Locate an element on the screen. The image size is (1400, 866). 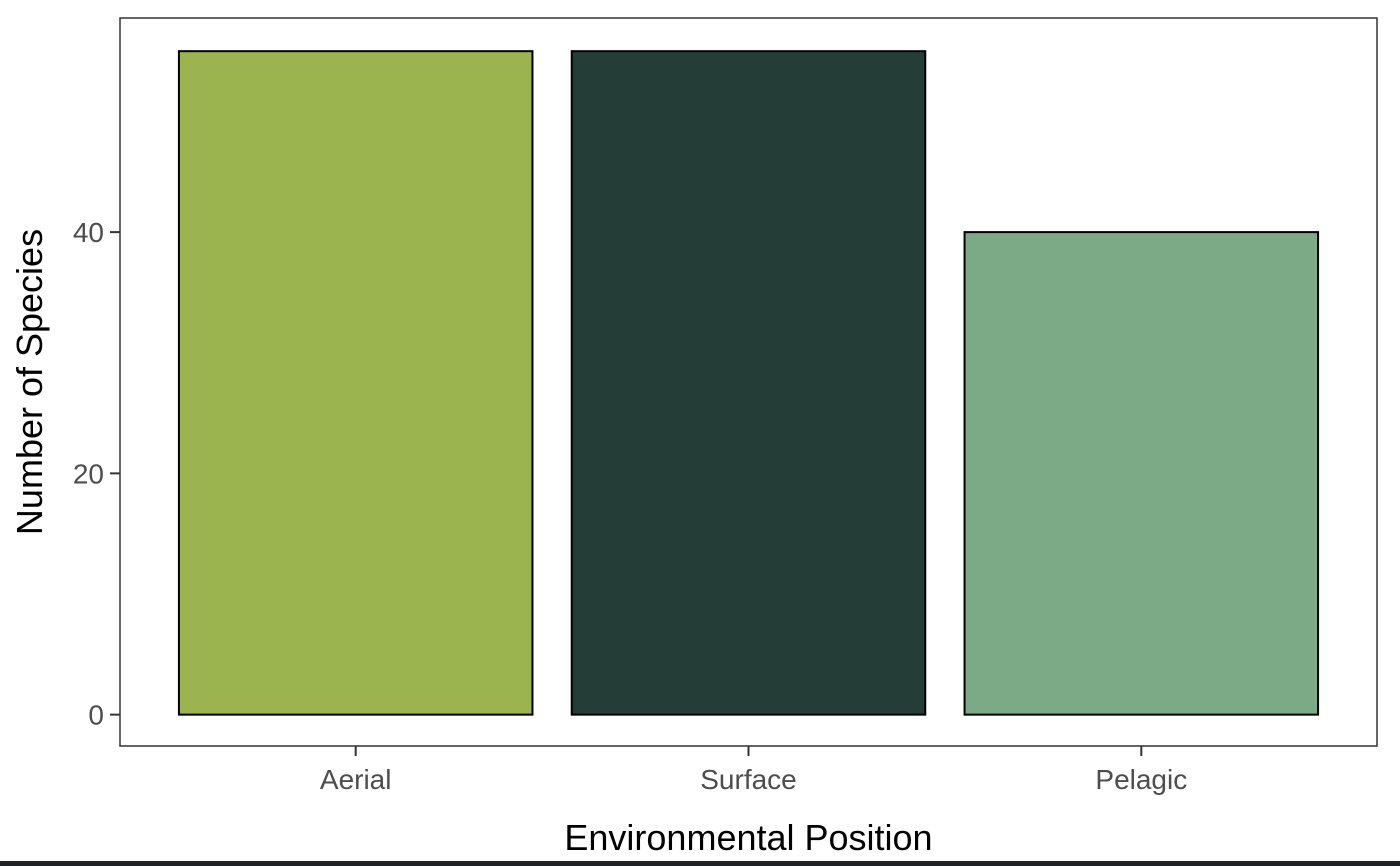
x-tick-label-pelagic: Pelagic is located at coordinates (1141, 779).